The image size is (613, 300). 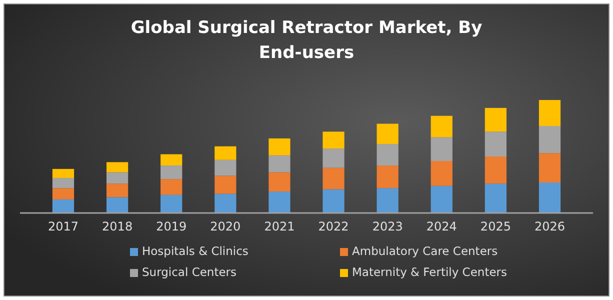 I want to click on x-tick-label: 2026, so click(x=550, y=227).